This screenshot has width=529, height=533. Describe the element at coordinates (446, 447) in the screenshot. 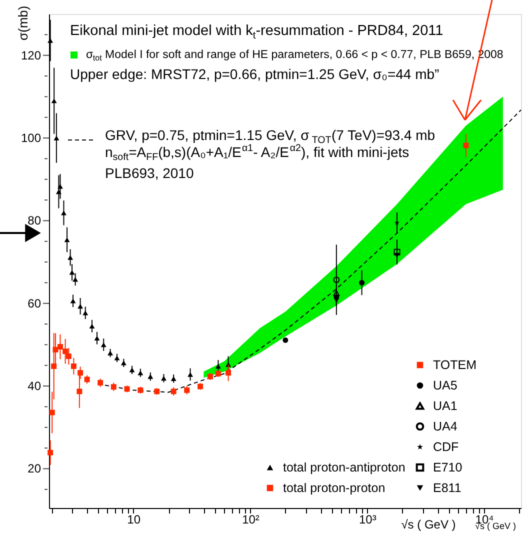

I see `legend-label: CDF` at that location.